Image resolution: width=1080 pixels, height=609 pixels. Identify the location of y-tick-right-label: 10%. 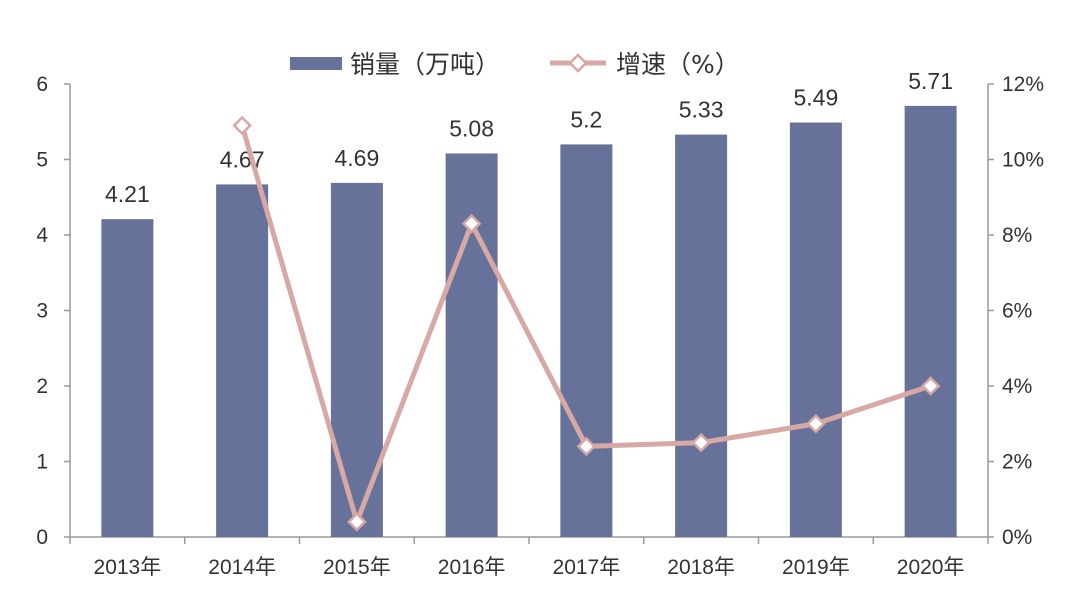
(1023, 160).